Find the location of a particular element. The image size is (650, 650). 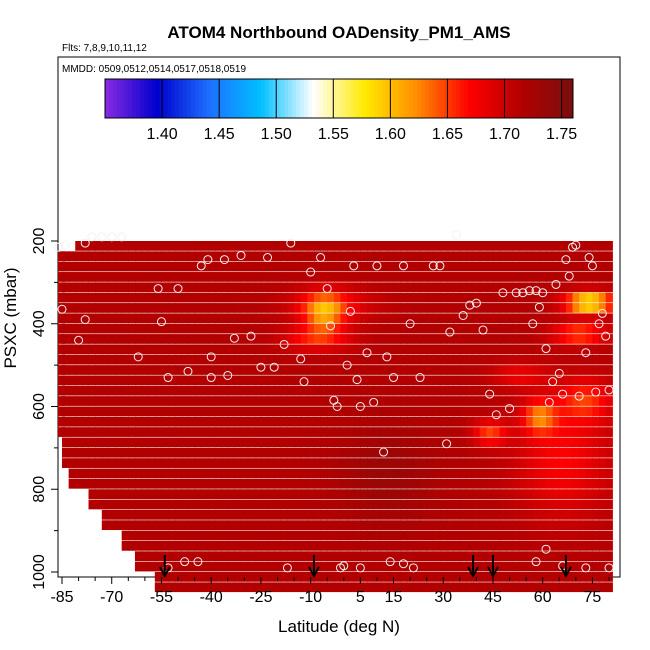

flight-arrow is located at coordinates (314, 567).